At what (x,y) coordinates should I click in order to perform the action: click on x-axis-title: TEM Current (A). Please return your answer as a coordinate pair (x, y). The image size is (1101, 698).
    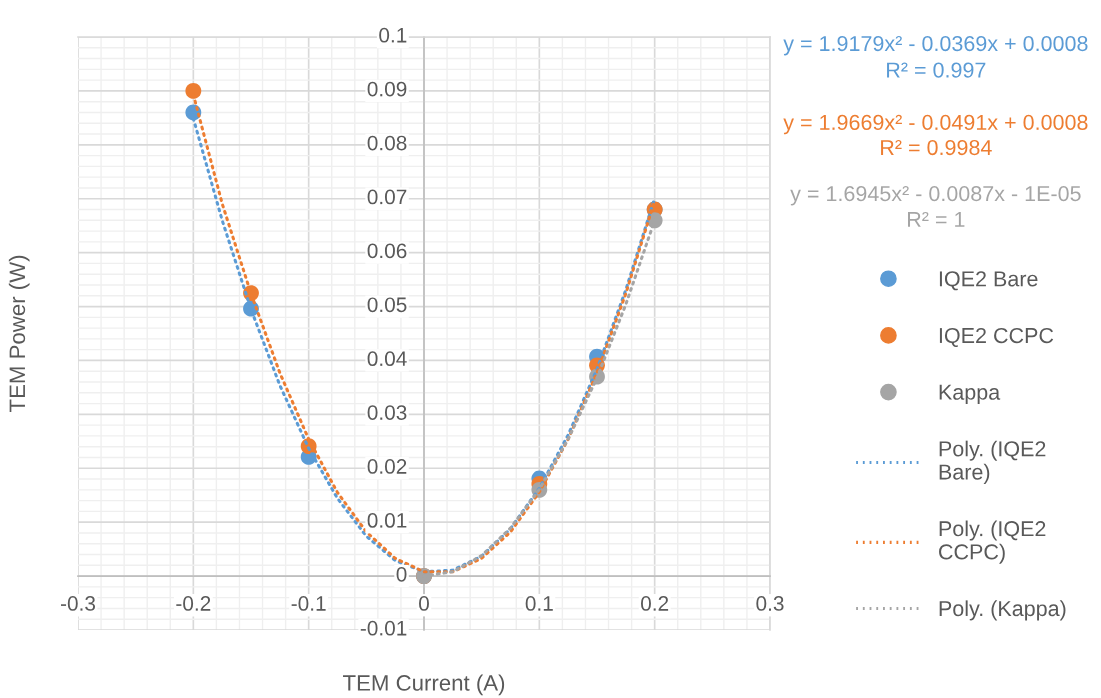
    Looking at the image, I should click on (424, 685).